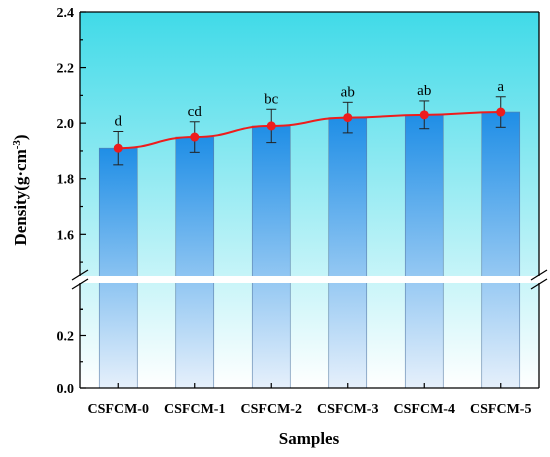 The height and width of the screenshot is (457, 550). Describe the element at coordinates (66, 389) in the screenshot. I see `y-tick-label: 0.0` at that location.